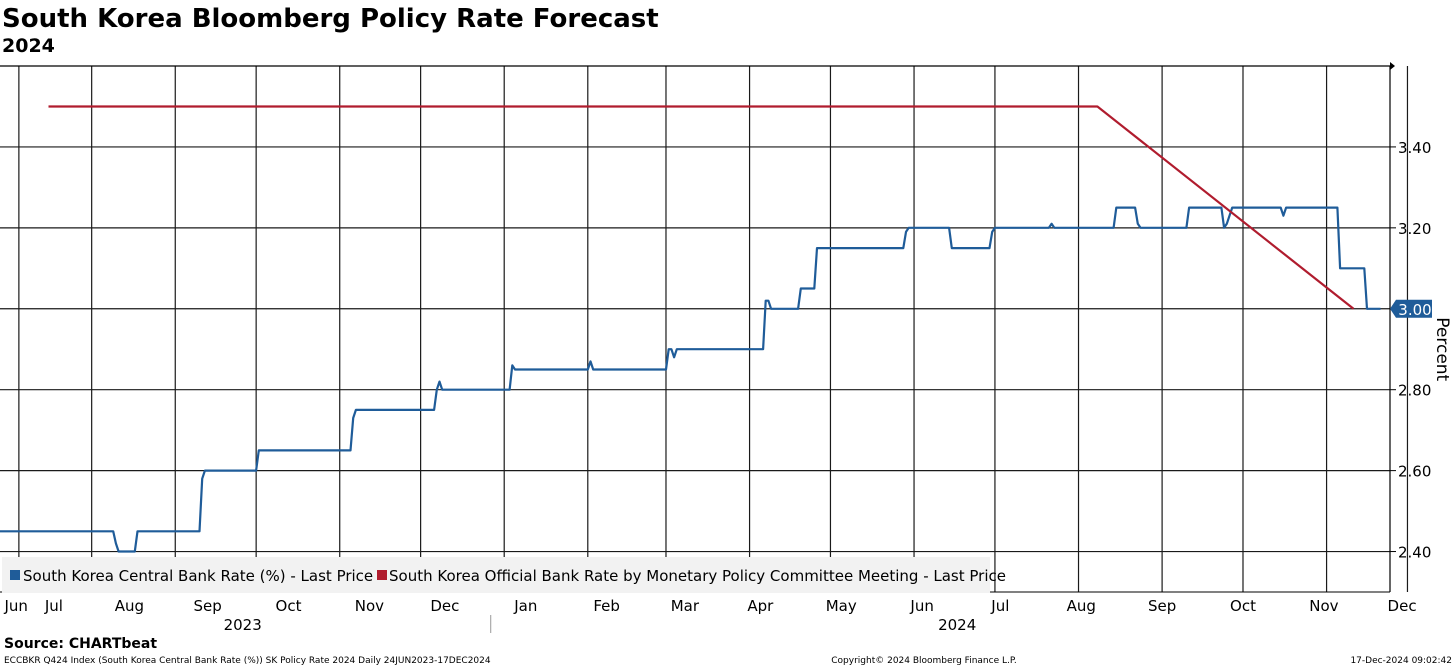 This screenshot has height=666, width=1456. I want to click on x-tick-label: Jan, so click(525, 606).